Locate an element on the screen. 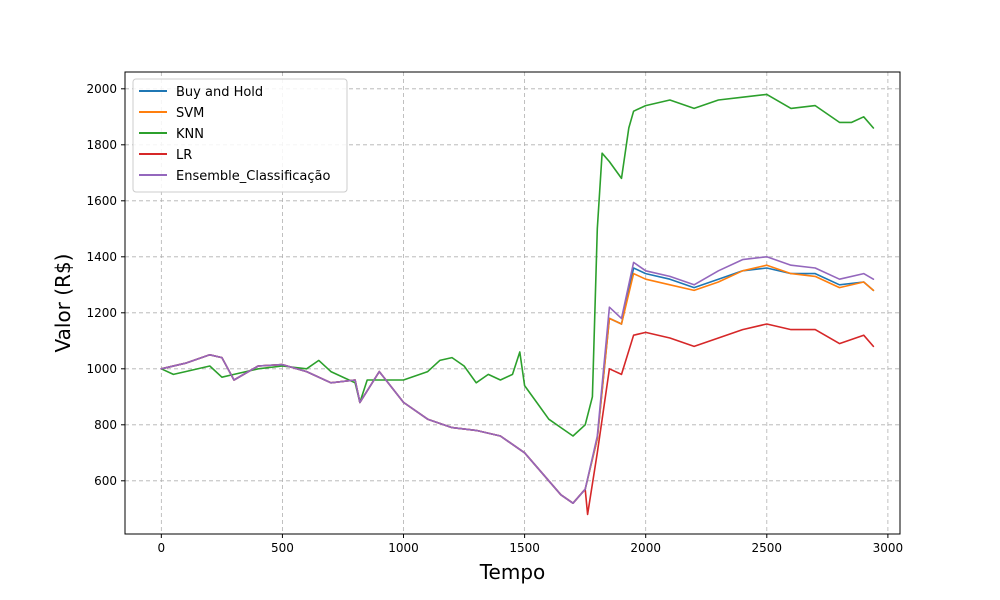 Image resolution: width=1000 pixels, height=600 pixels. legend-label: SVM is located at coordinates (190, 113).